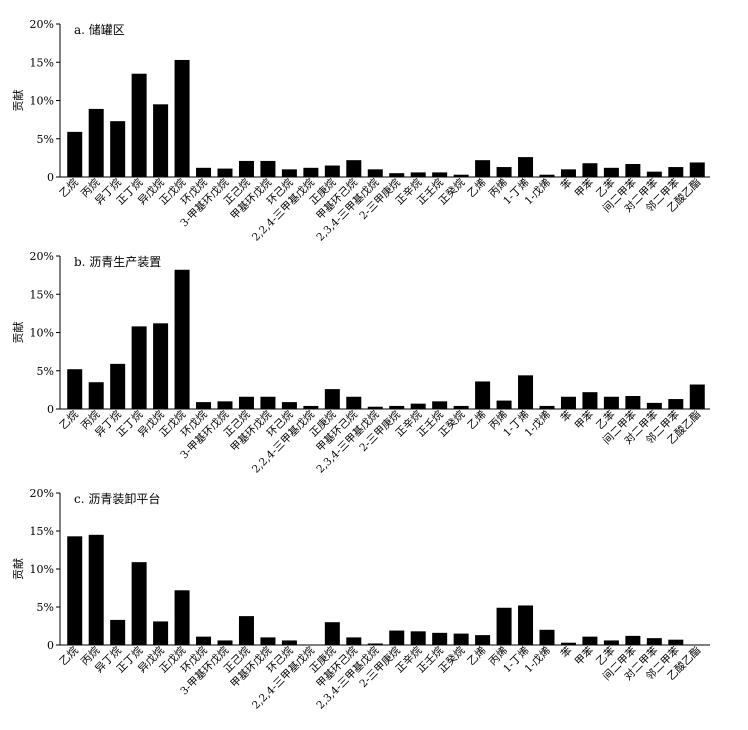 This screenshot has width=748, height=730. I want to click on panel-title: c. 沥青装卸平台, so click(117, 498).